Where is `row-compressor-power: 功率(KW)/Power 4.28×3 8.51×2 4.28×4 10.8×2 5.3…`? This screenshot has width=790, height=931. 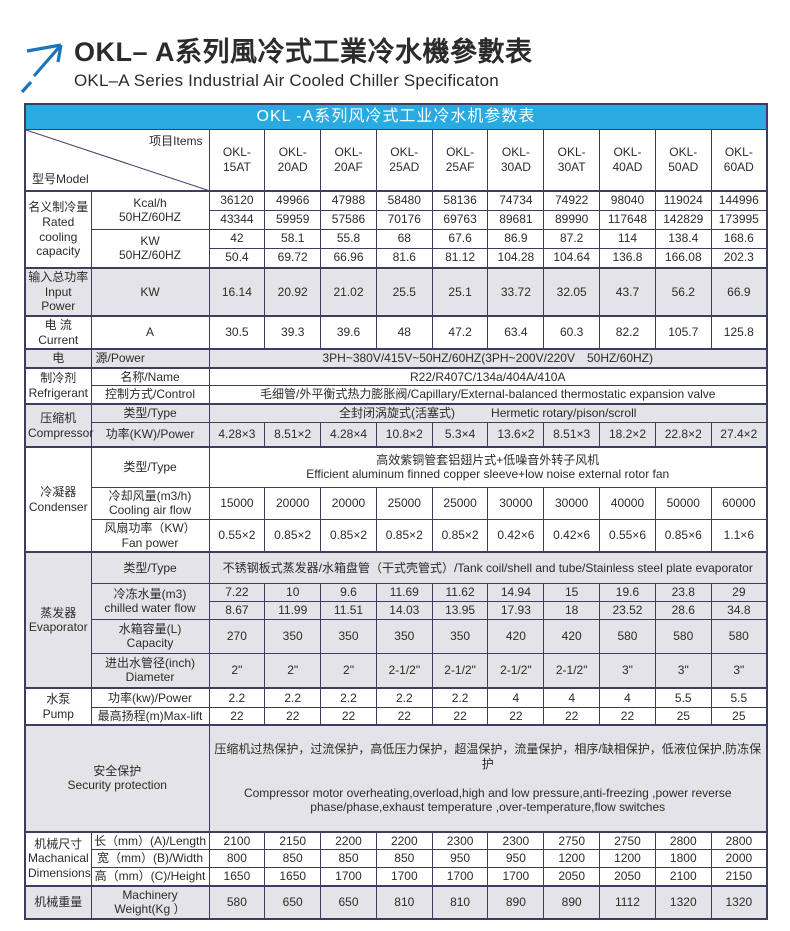 row-compressor-power: 功率(KW)/Power 4.28×3 8.51×2 4.28×4 10.8×2 5.3… is located at coordinates (396, 434).